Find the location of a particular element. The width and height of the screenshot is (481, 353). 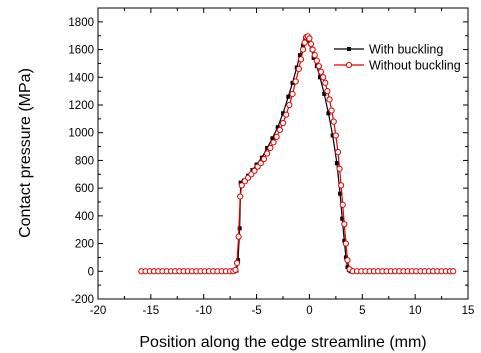

y-tick-label: 1000 is located at coordinates (81, 134).